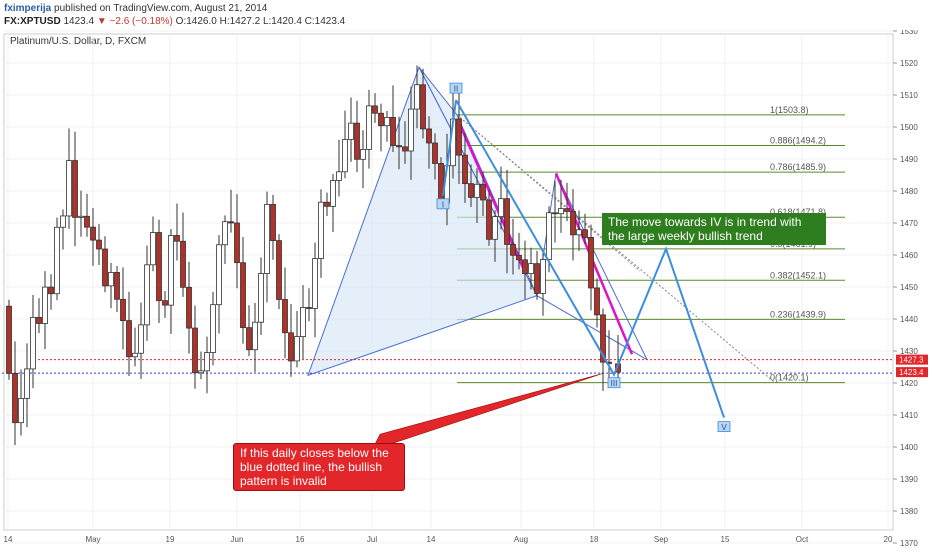 Image resolution: width=932 pixels, height=555 pixels. Describe the element at coordinates (789, 378) in the screenshot. I see `fib-level-label: 0(1420.1)` at that location.